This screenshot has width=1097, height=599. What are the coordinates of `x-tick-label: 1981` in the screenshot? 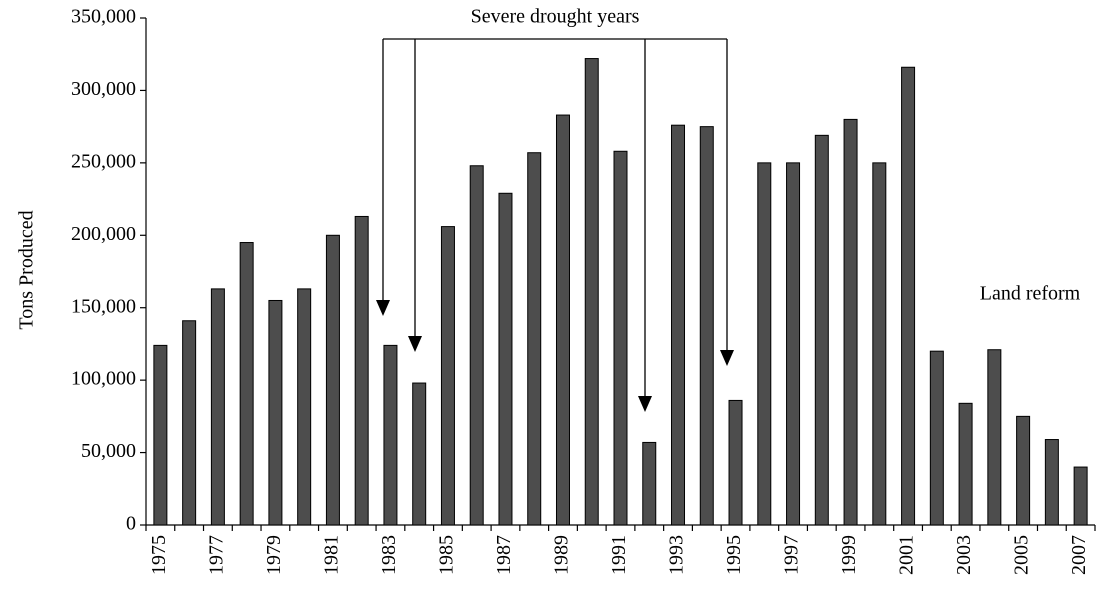 It's located at (332, 555).